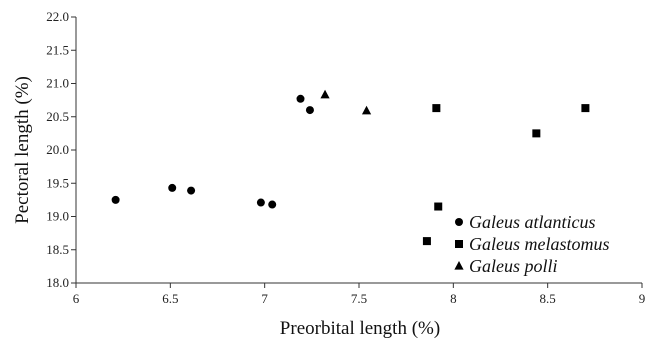 Image resolution: width=645 pixels, height=342 pixels. What do you see at coordinates (22, 150) in the screenshot?
I see `y-axis-label: Pectoral length (%)` at bounding box center [22, 150].